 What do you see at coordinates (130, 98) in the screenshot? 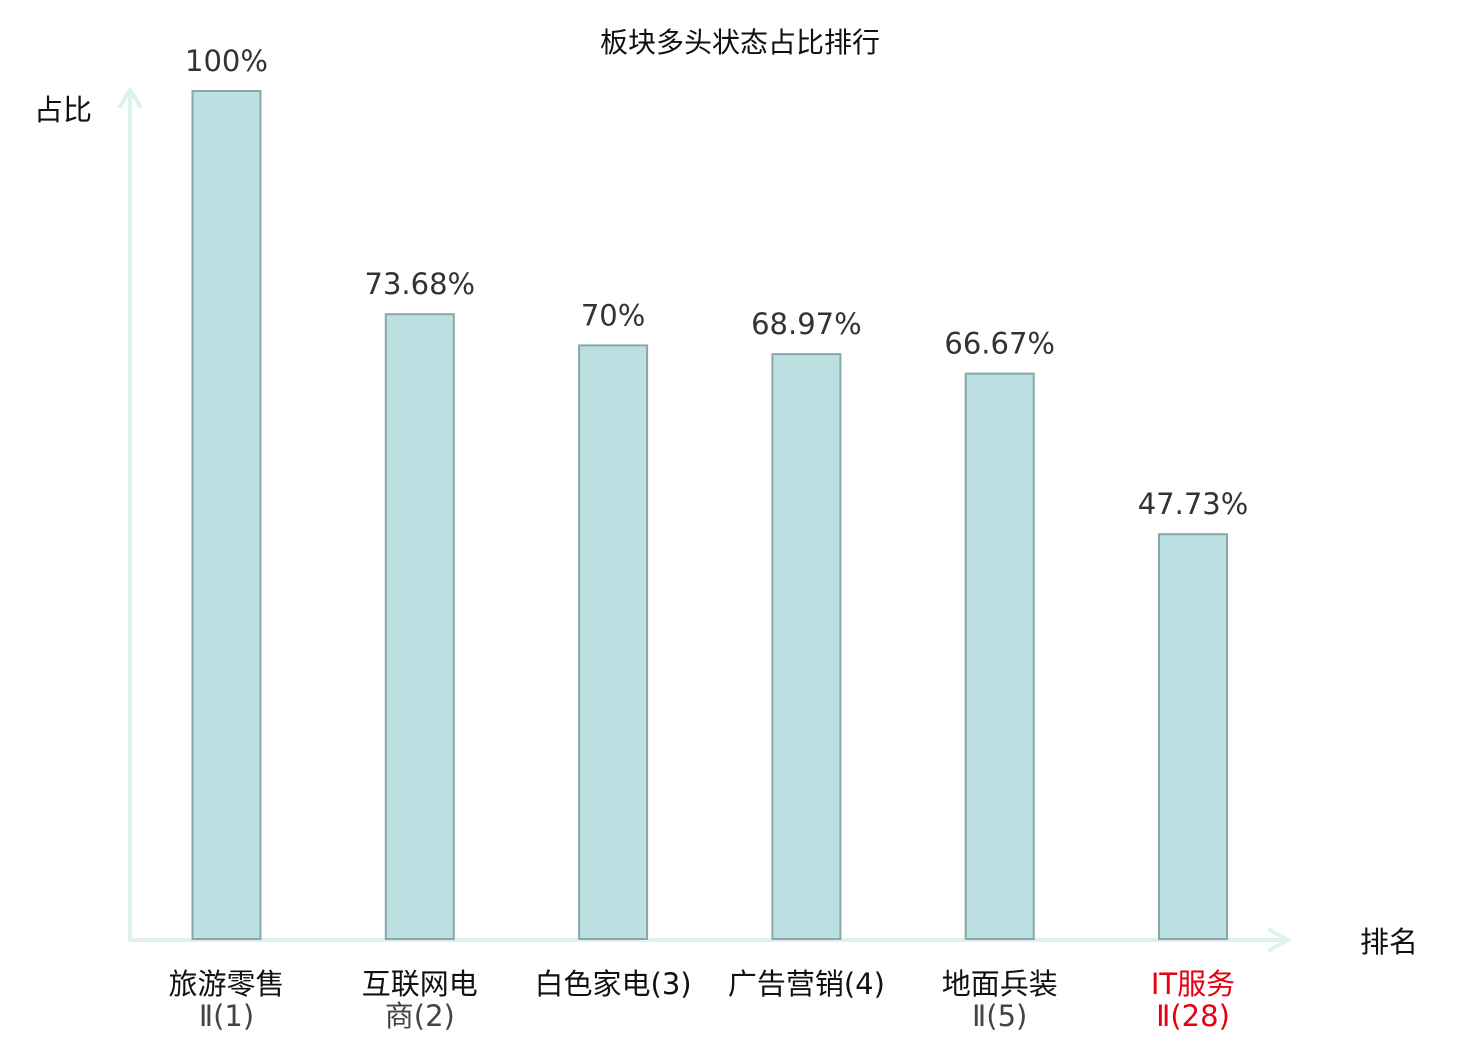
I see `y-axis-arrow-icon` at bounding box center [130, 98].